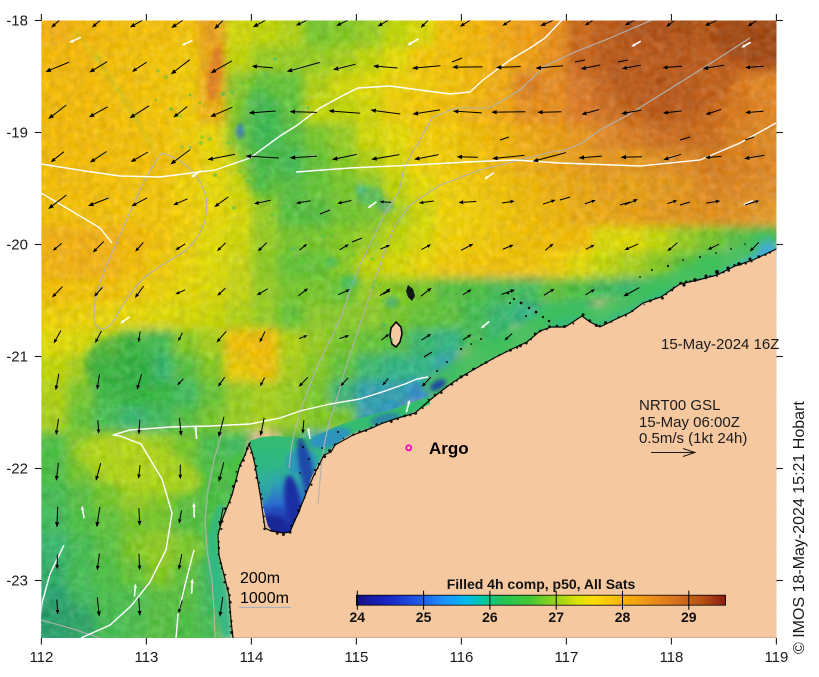  What do you see at coordinates (490, 617) in the screenshot?
I see `svg-text: 26` at bounding box center [490, 617].